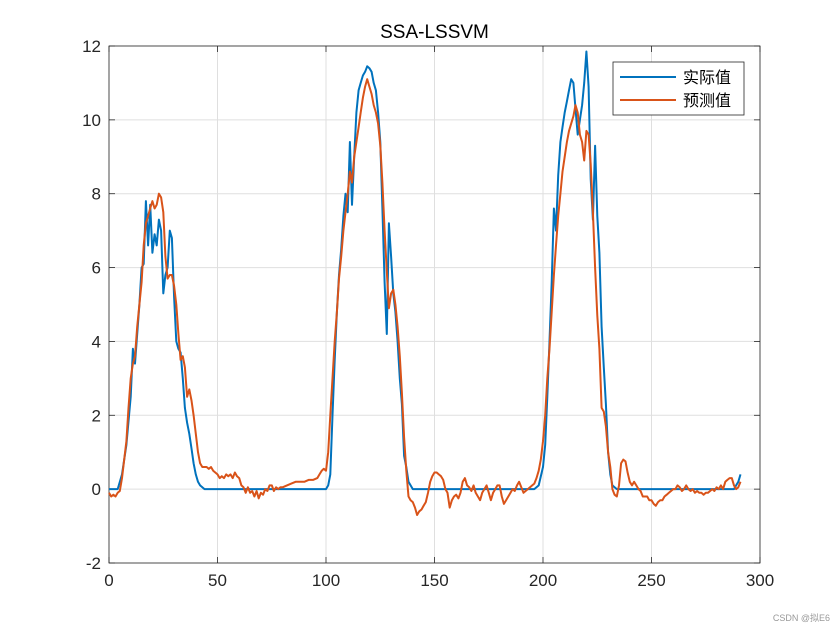 The image size is (840, 630). Describe the element at coordinates (651, 580) in the screenshot. I see `x-tick-label: 250` at that location.